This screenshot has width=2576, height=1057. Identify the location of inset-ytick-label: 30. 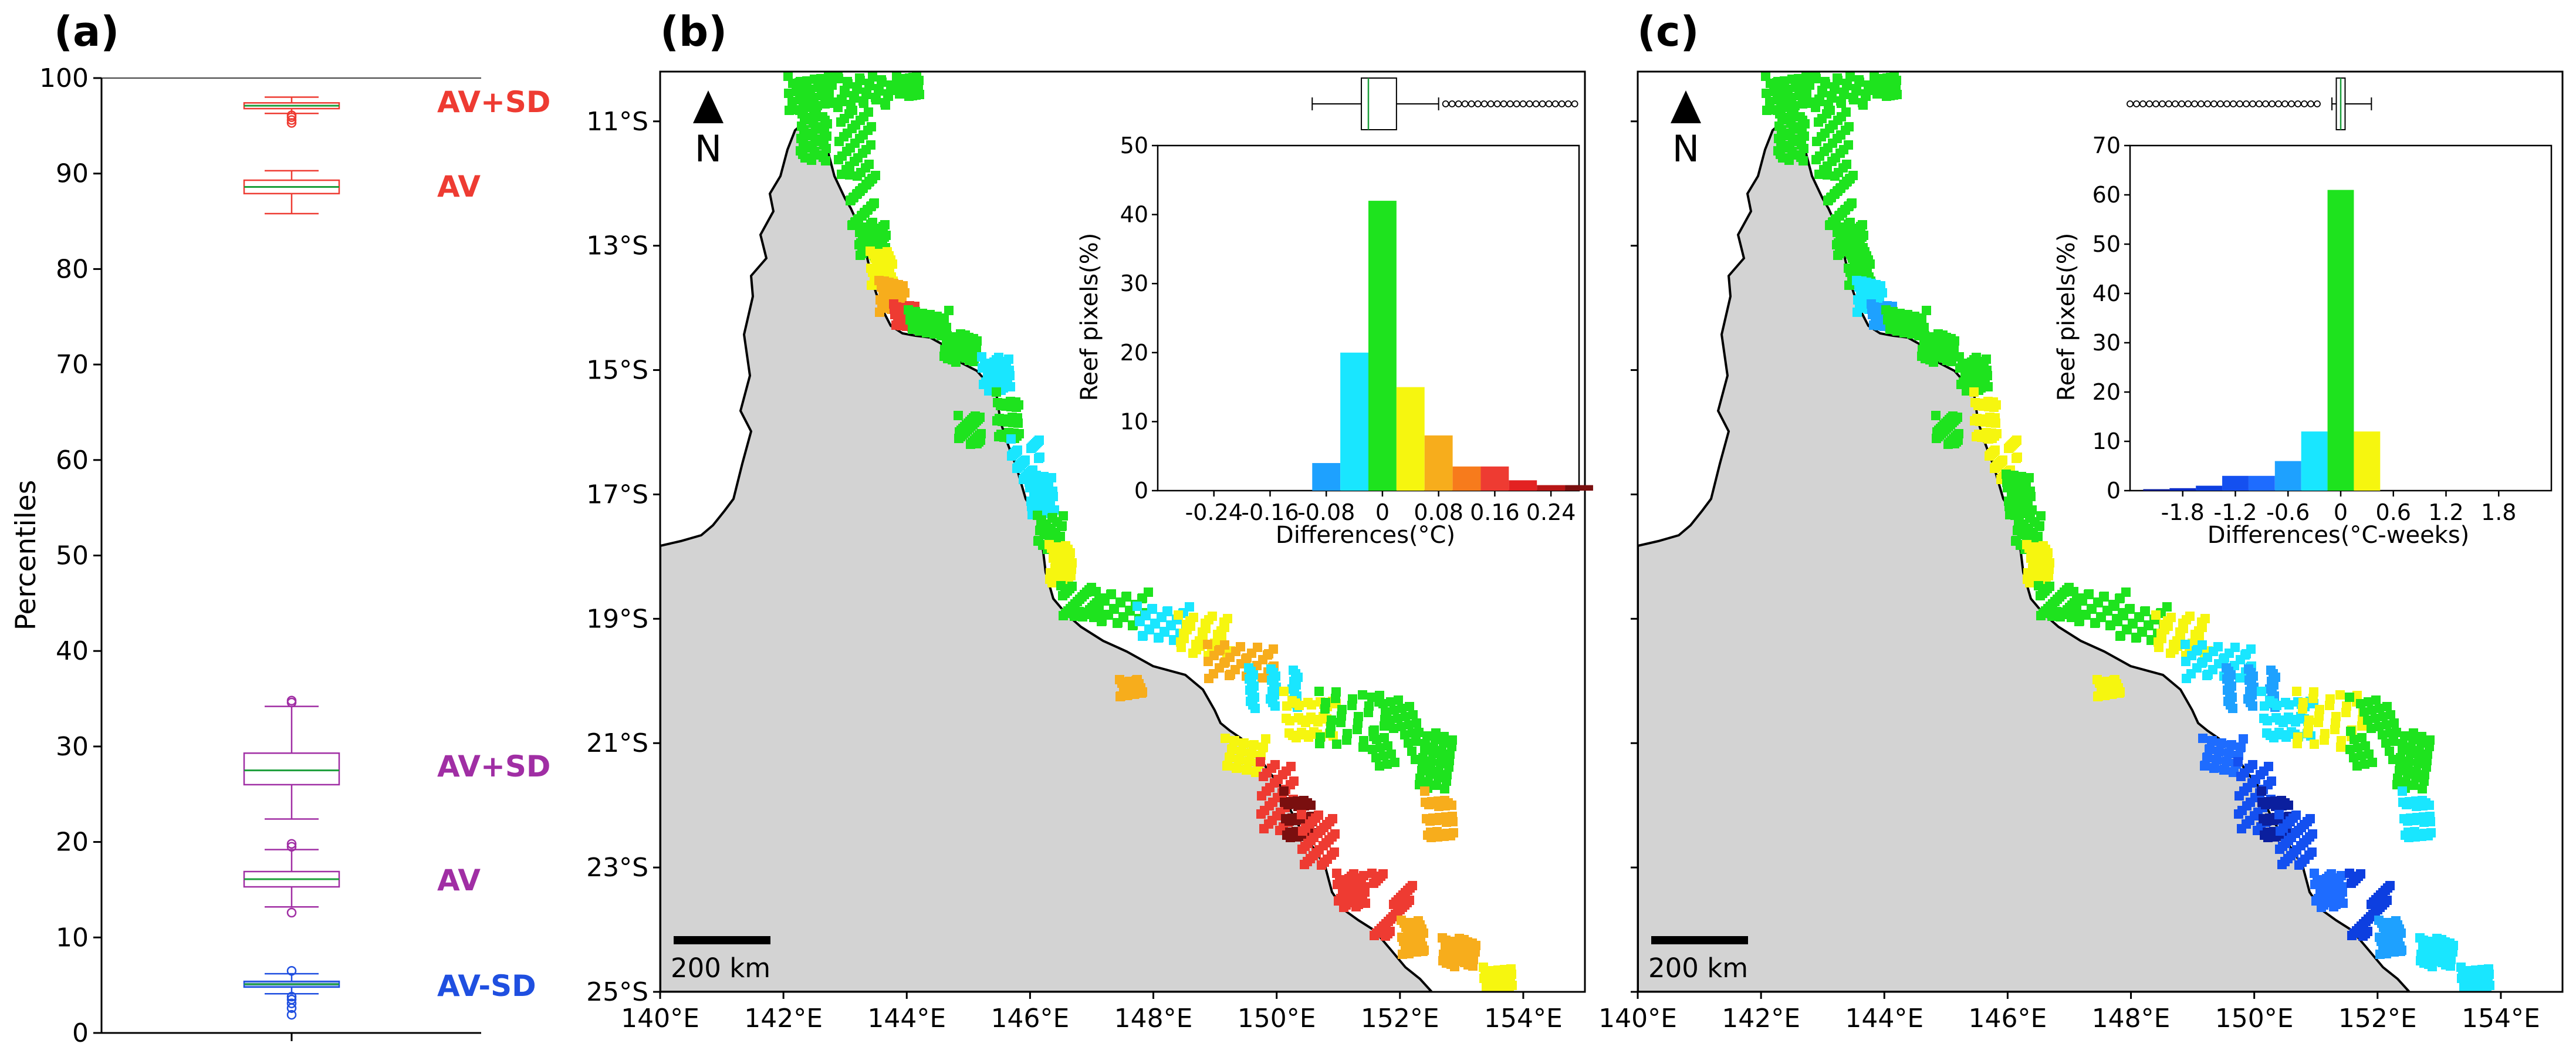
(1134, 283).